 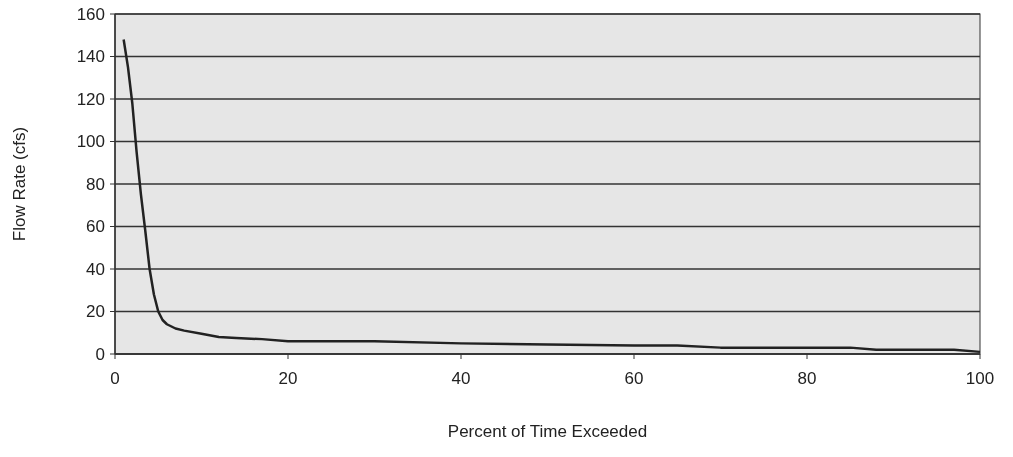 I want to click on x-tick-label: 40, so click(x=461, y=378).